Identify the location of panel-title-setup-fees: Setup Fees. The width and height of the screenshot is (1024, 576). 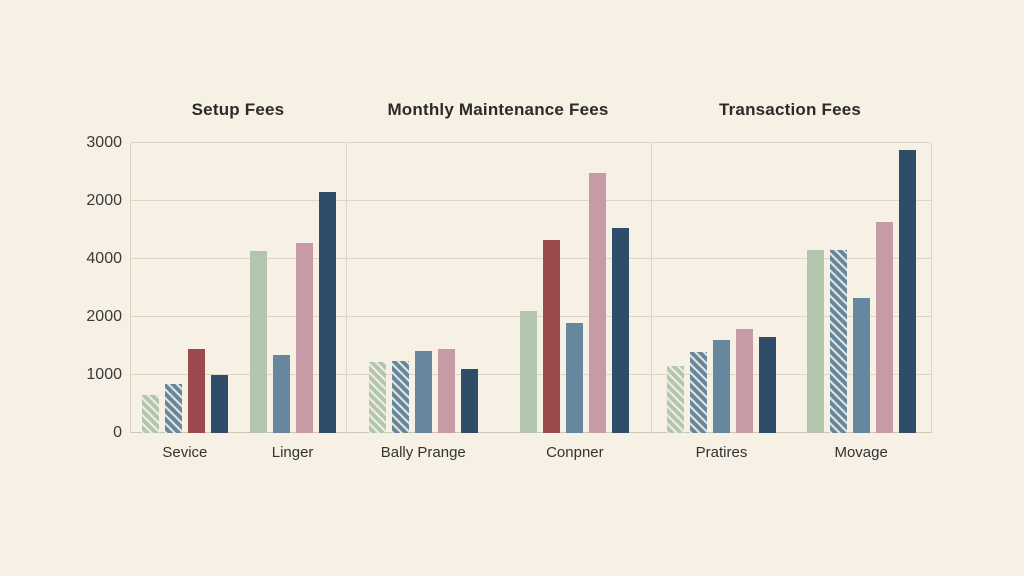
(238, 109).